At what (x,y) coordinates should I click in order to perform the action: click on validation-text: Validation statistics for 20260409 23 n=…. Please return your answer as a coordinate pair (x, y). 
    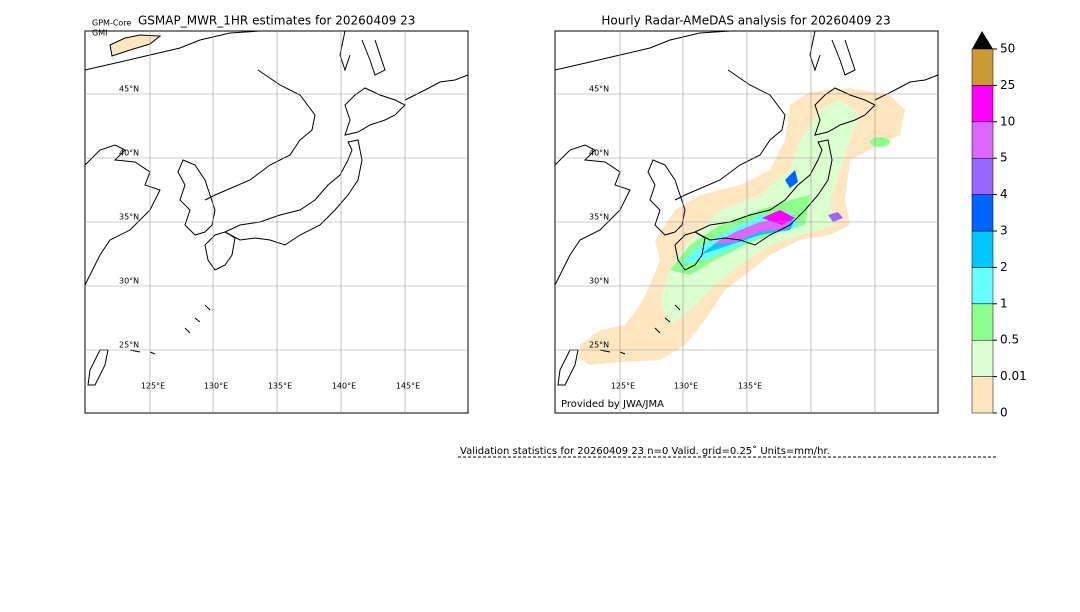
    Looking at the image, I should click on (645, 451).